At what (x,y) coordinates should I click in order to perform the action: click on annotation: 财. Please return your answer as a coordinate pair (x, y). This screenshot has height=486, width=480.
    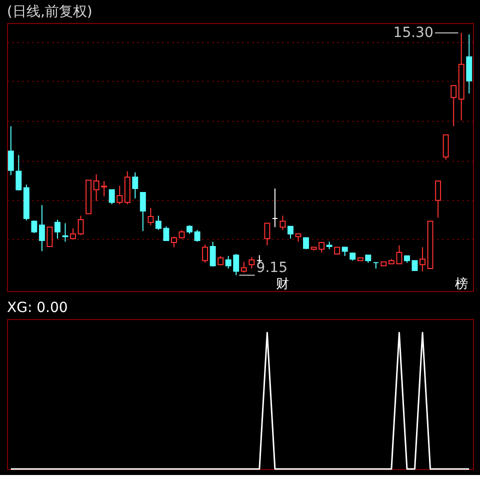
    Looking at the image, I should click on (283, 284).